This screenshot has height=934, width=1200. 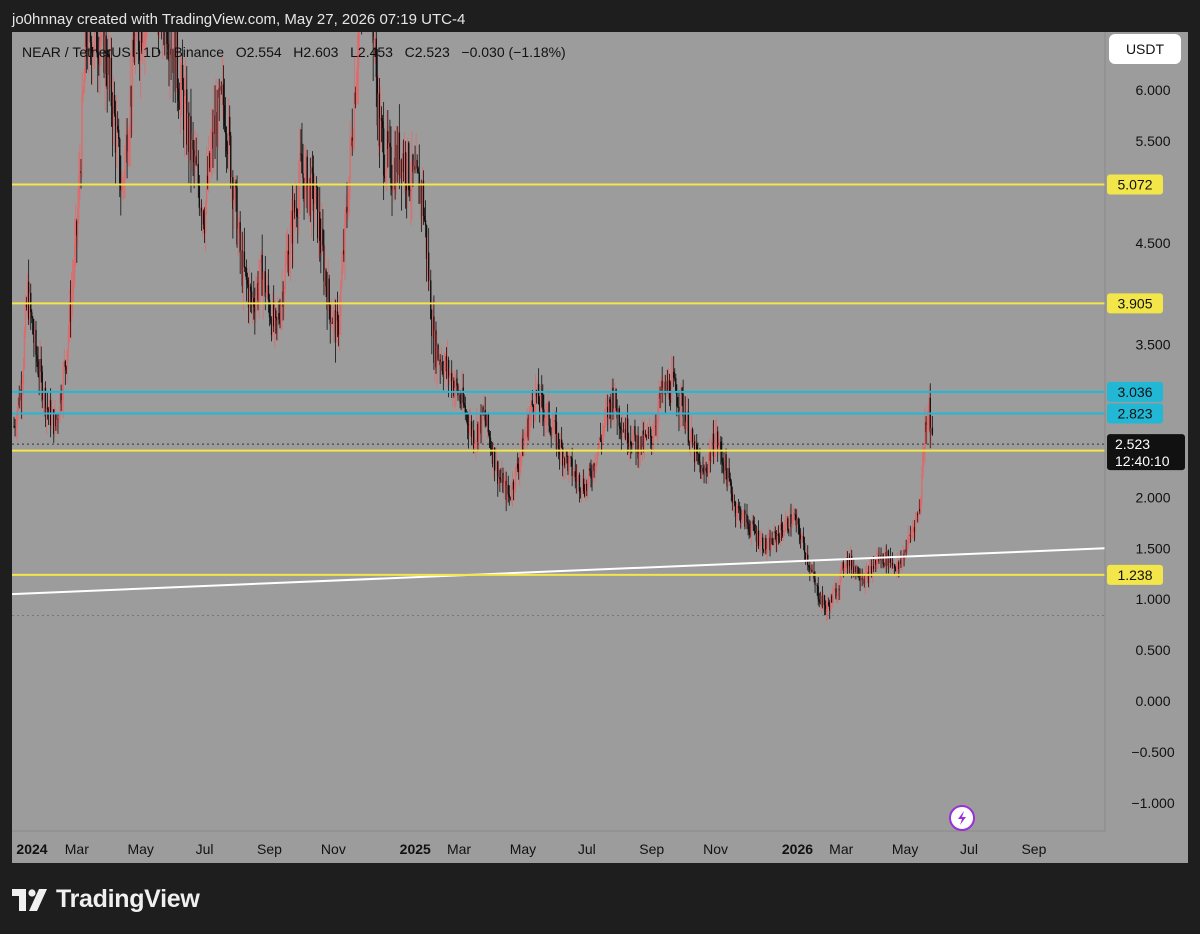 I want to click on currency-button: USDT, so click(x=1145, y=49).